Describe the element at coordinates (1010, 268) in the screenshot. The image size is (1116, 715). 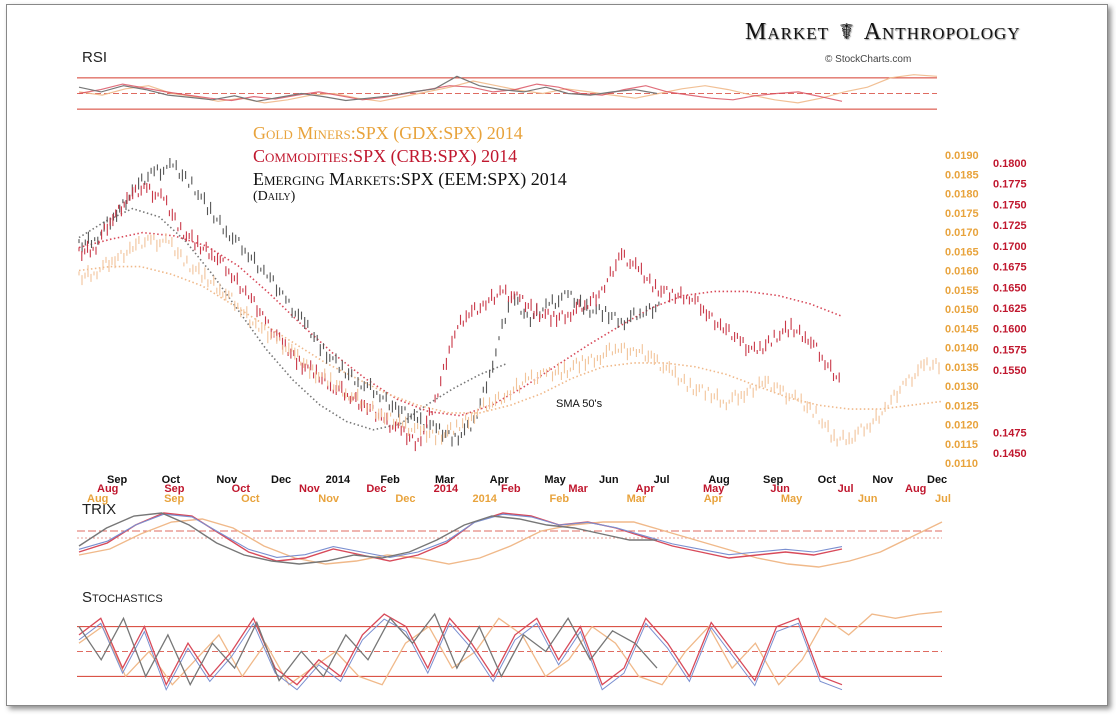
I see `comm-axis-tick: 0.1675` at that location.